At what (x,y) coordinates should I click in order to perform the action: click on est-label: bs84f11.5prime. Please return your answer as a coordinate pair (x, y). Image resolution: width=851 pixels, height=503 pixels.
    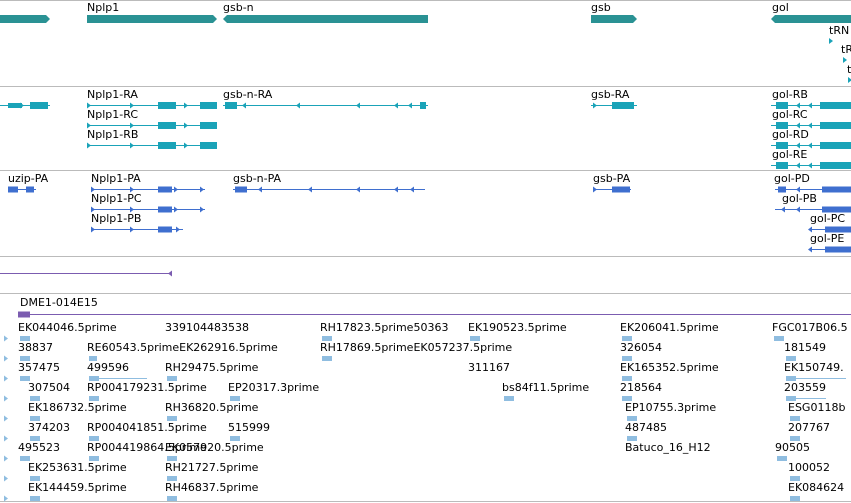
    Looking at the image, I should click on (546, 387).